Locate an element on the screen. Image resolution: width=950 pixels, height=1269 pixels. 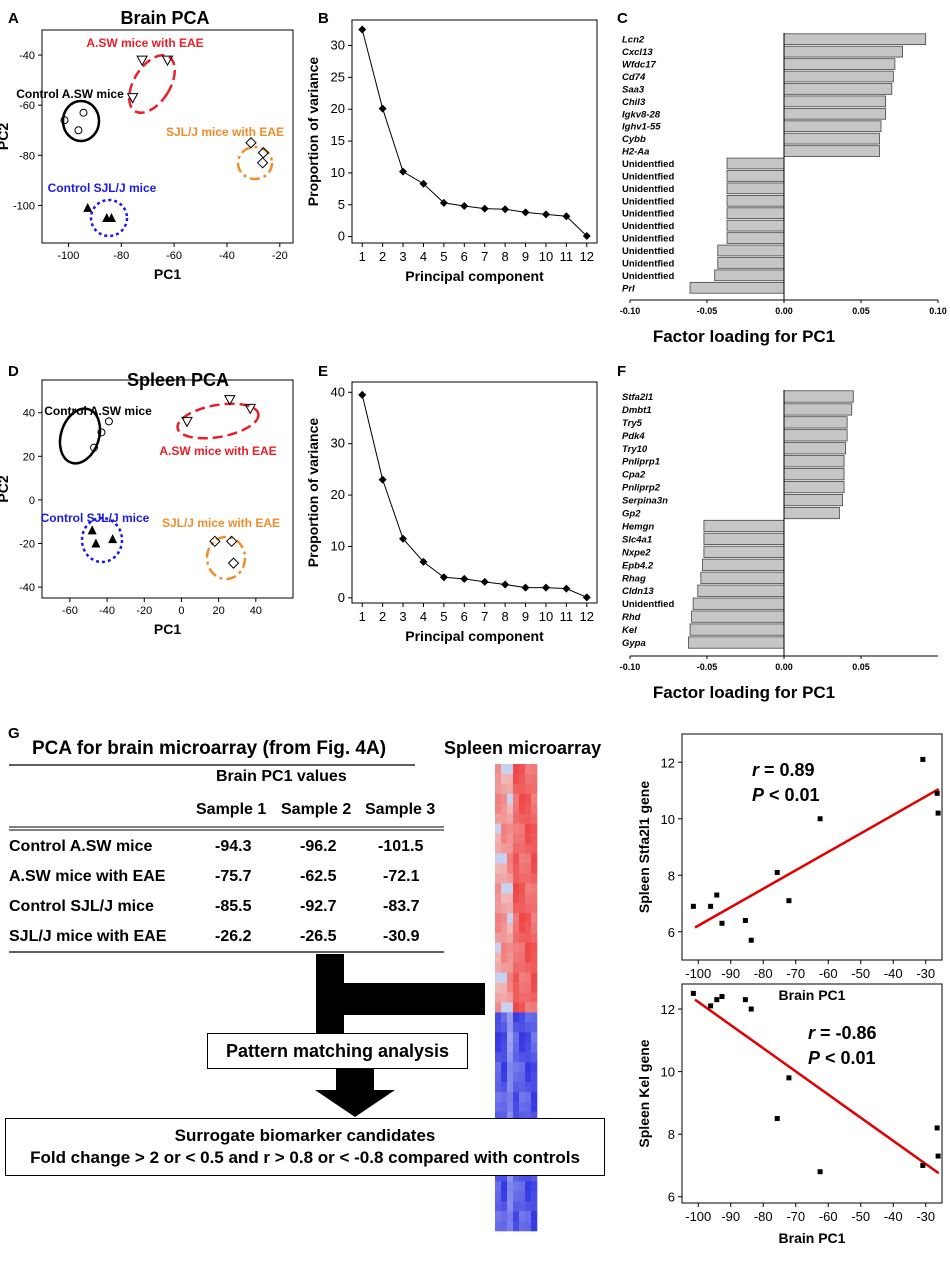
group-label: Control A.SW mice is located at coordinates (98, 411).